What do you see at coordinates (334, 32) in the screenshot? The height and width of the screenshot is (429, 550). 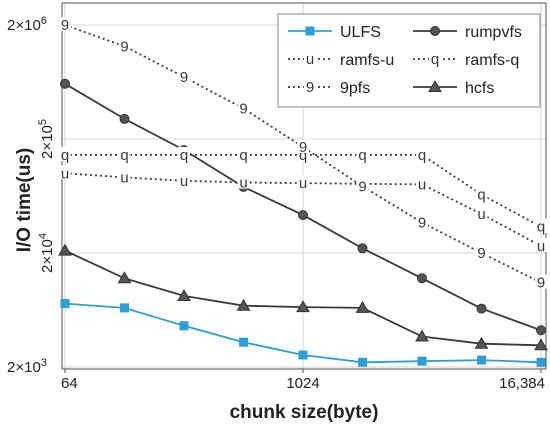 I see `legend-item-ulfs: ULFS` at bounding box center [334, 32].